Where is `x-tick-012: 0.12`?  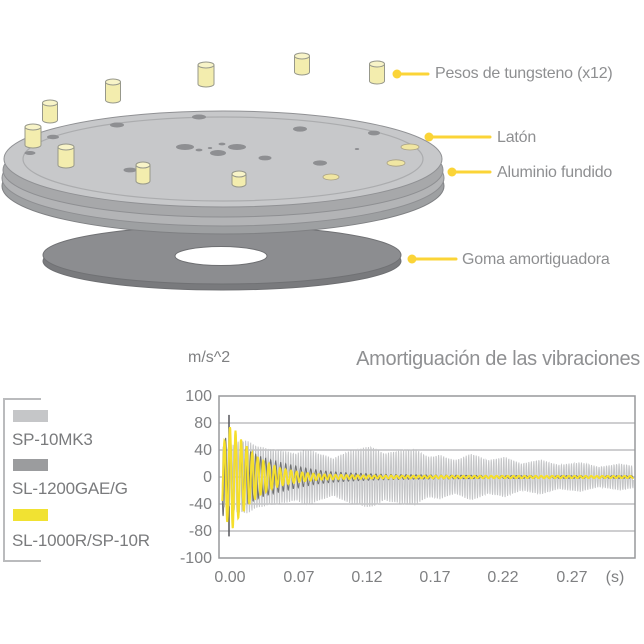
x-tick-012: 0.12 is located at coordinates (367, 577).